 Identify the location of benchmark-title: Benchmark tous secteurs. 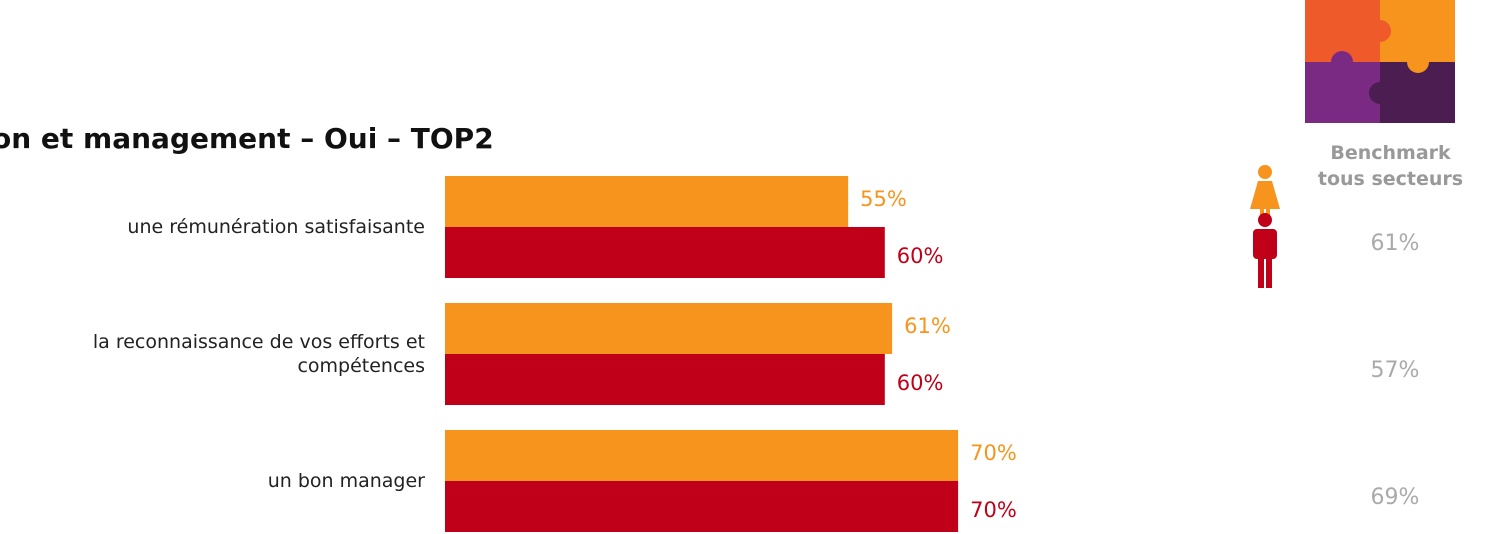
(1390, 166).